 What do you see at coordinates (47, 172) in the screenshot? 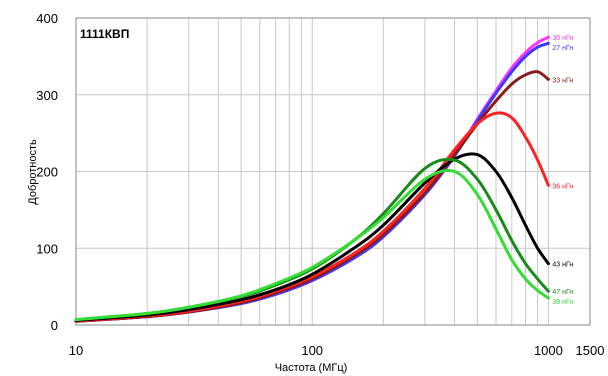
I see `y-tick-label: 200` at bounding box center [47, 172].